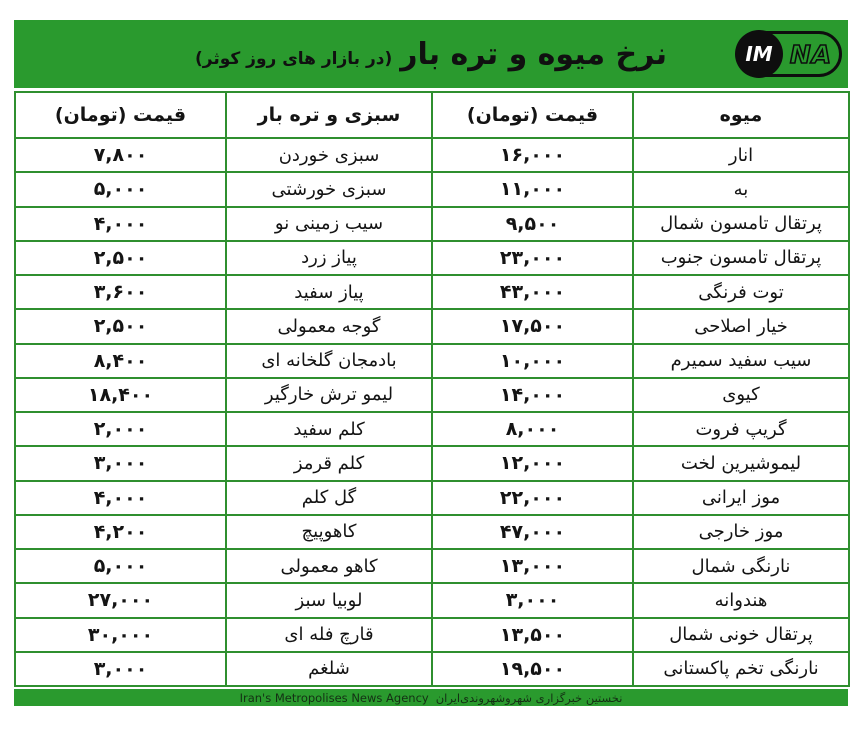  I want to click on veg-name-cell: بادمجان گلخانه ای, so click(329, 360).